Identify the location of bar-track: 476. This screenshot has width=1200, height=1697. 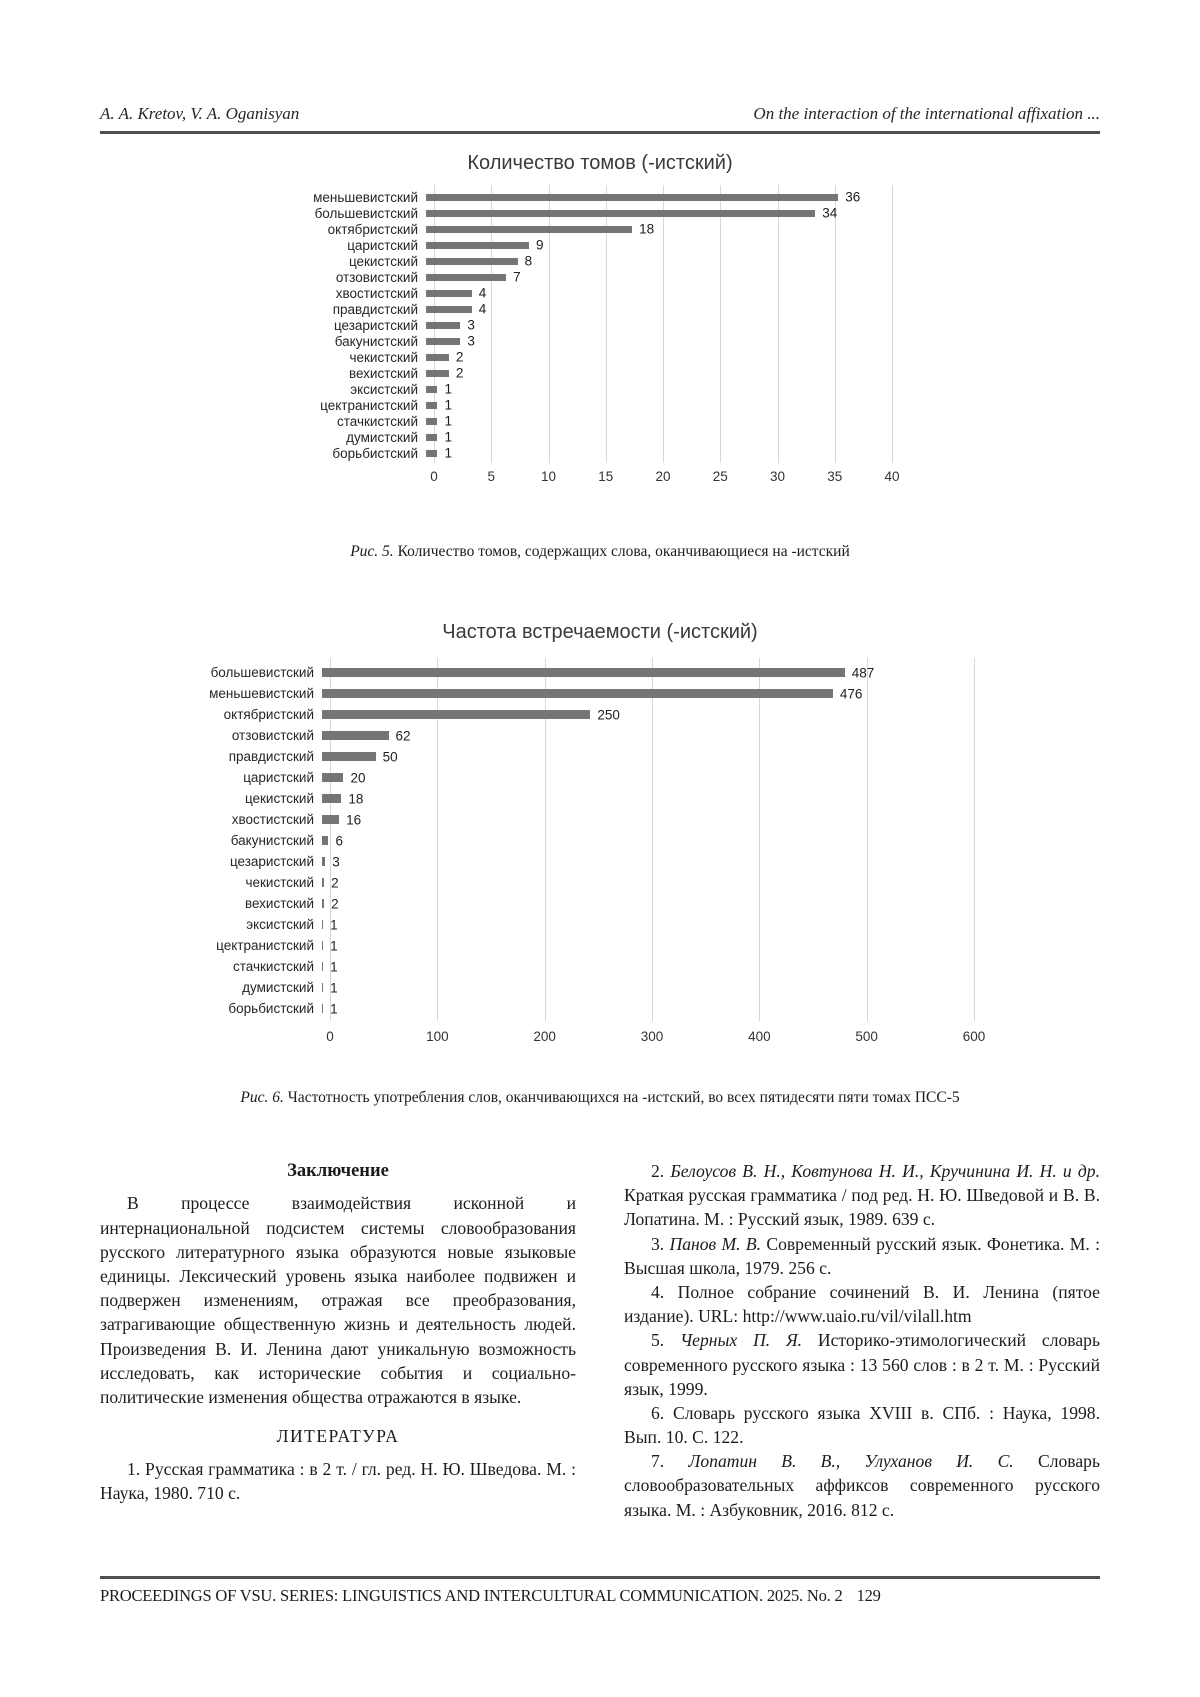
(644, 693).